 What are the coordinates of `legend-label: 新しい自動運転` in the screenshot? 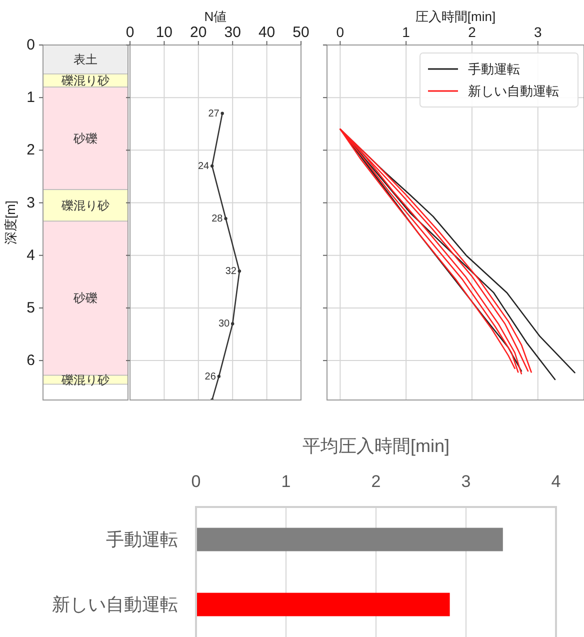 It's located at (513, 91).